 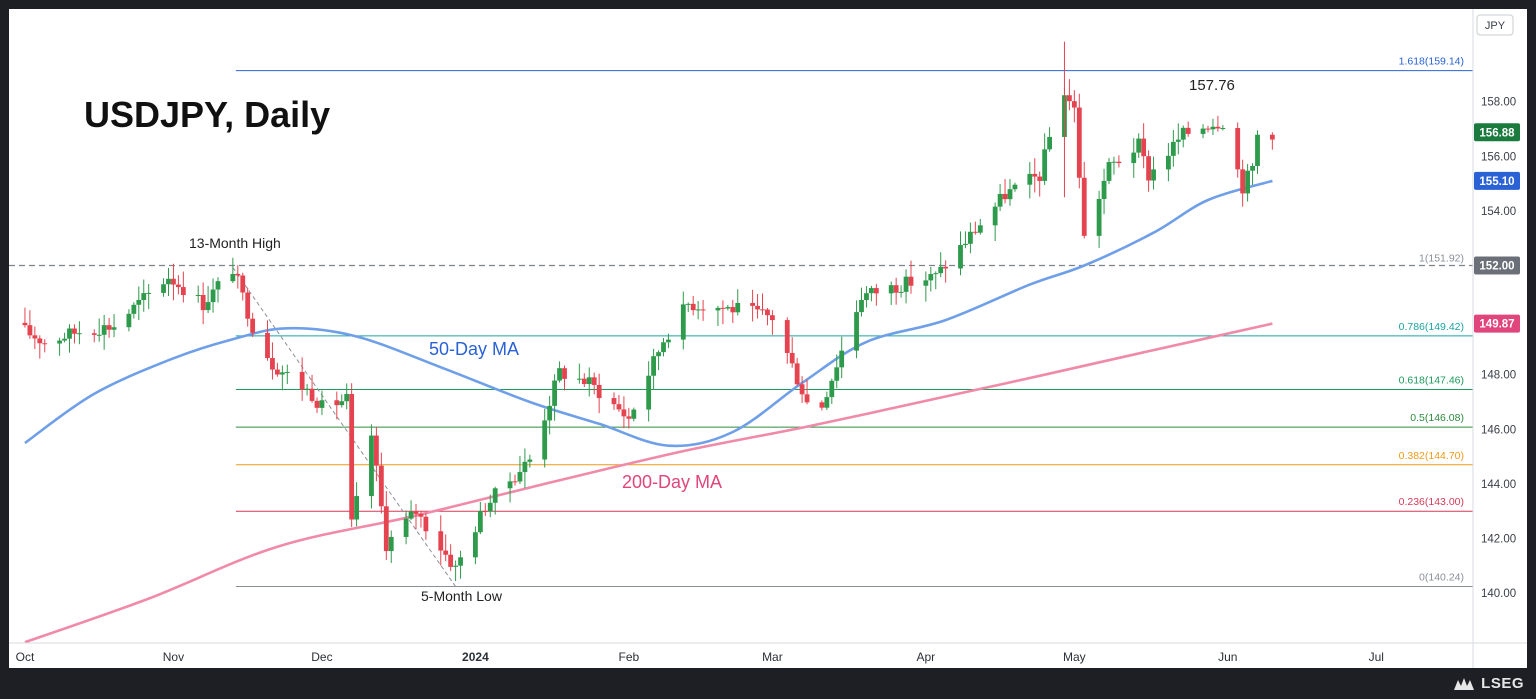 I want to click on price-badge: 152.00, so click(x=1497, y=265).